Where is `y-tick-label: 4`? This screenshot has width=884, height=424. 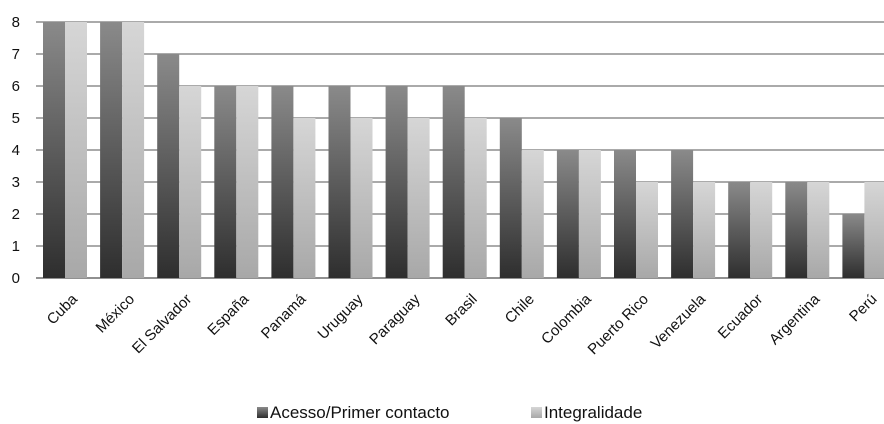 y-tick-label: 4 is located at coordinates (16, 150).